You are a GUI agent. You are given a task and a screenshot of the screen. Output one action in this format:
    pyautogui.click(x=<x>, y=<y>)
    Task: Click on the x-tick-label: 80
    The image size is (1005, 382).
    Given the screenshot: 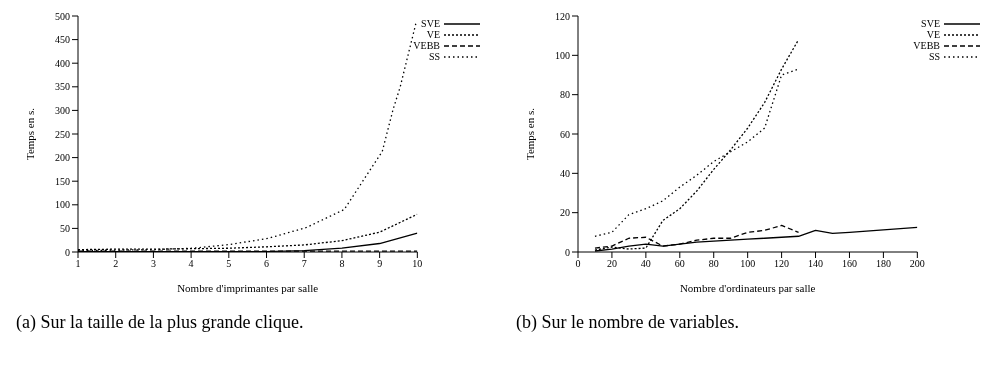 What is the action you would take?
    pyautogui.click(x=713, y=264)
    